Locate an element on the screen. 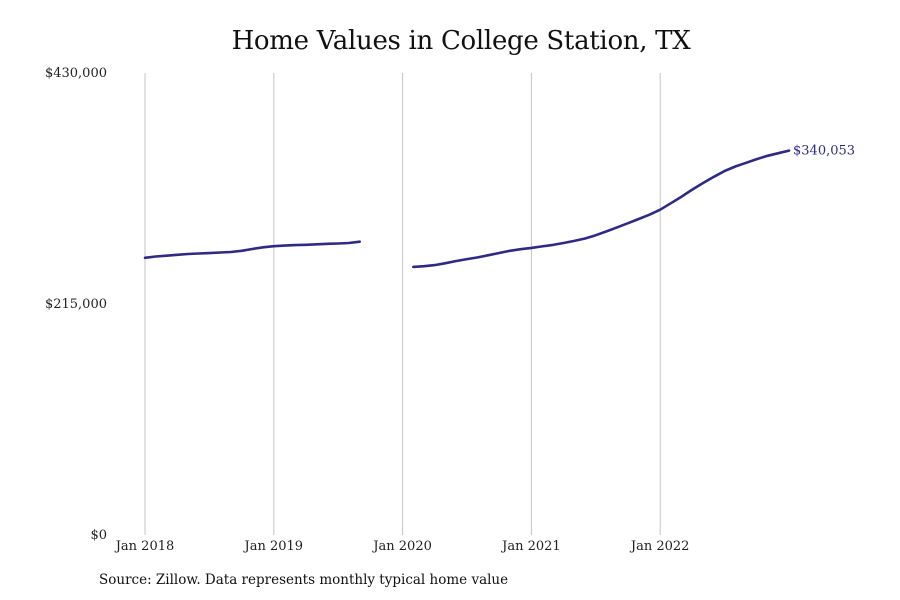 The width and height of the screenshot is (900, 600). x-tick-label: Jan 2021 is located at coordinates (530, 546).